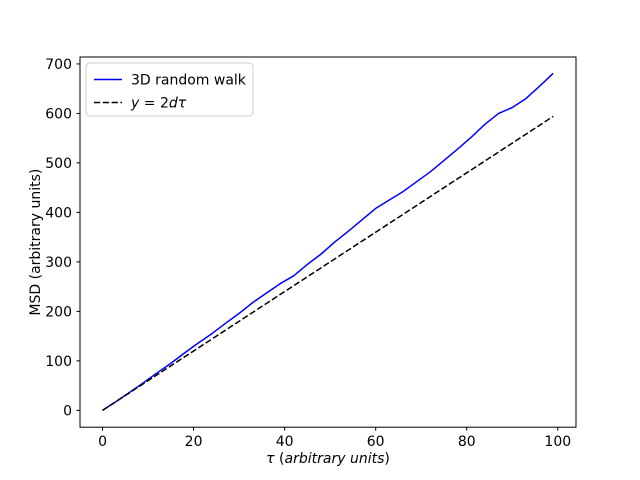  Describe the element at coordinates (189, 81) in the screenshot. I see `legend-label: 3D random walk` at that location.